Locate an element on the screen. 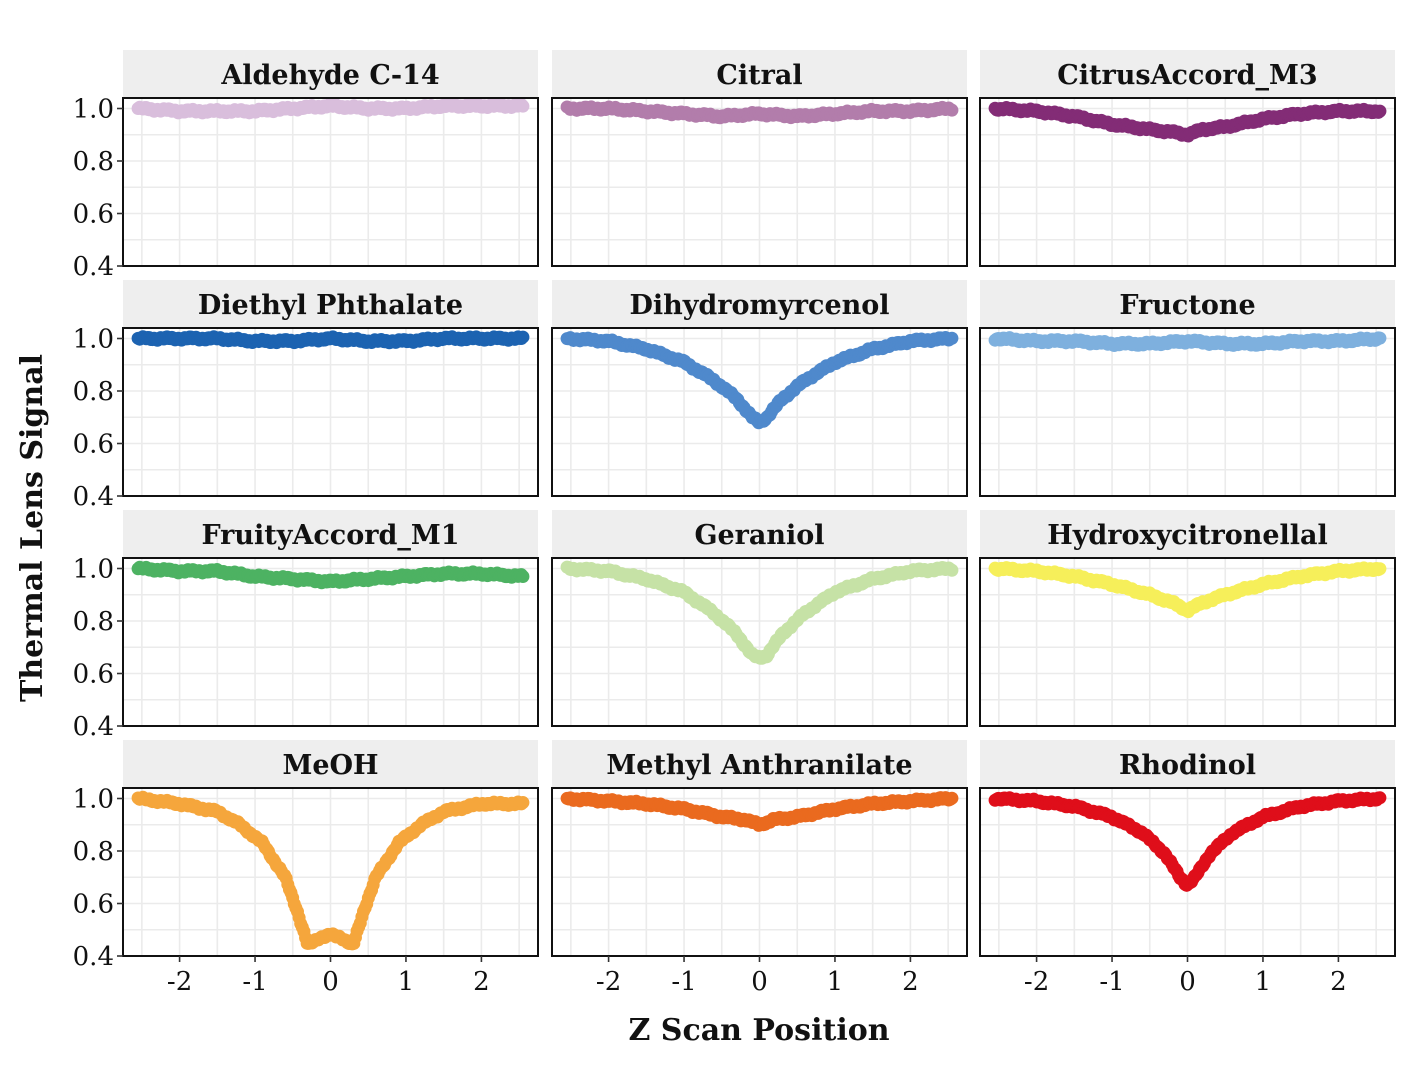  panel-geraniol: Geraniol is located at coordinates (759, 618).